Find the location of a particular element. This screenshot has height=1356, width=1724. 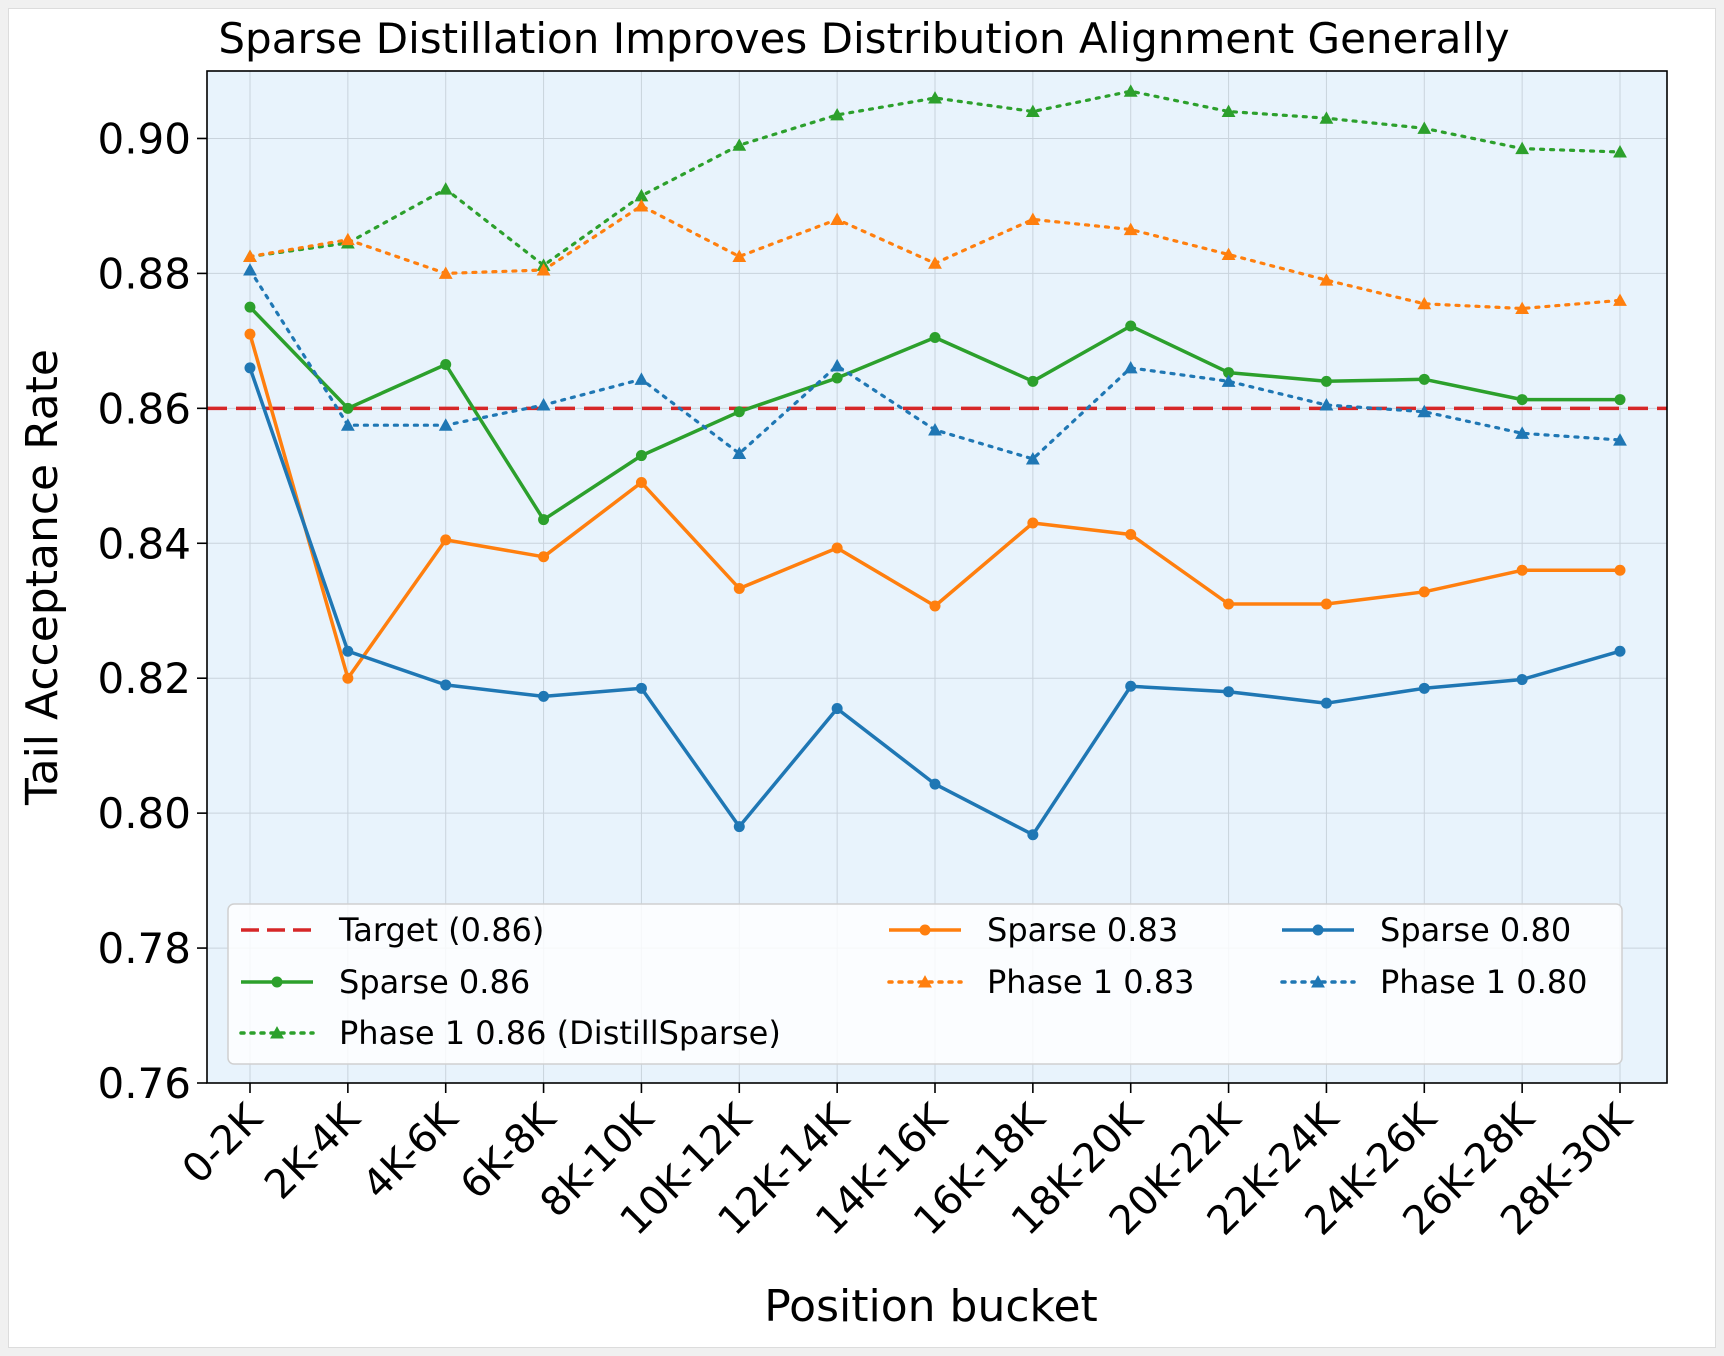

series-line is located at coordinates (935, 178).